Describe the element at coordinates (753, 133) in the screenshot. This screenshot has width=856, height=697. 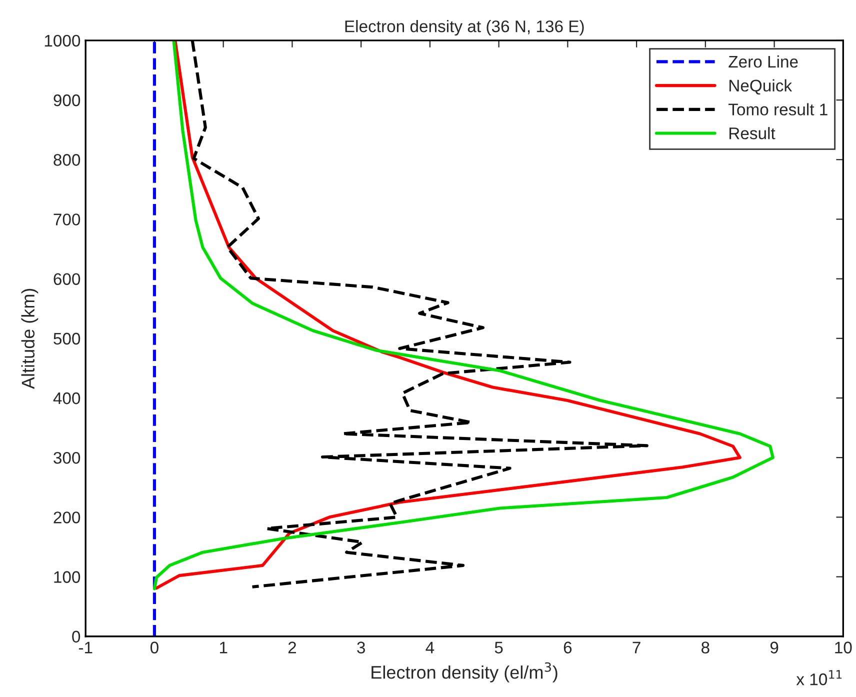
I see `legend-label: Result` at that location.